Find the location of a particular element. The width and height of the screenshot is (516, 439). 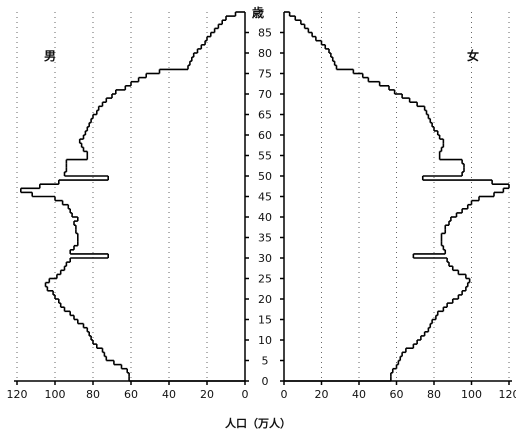

age-tick-label: 0 is located at coordinates (265, 381).